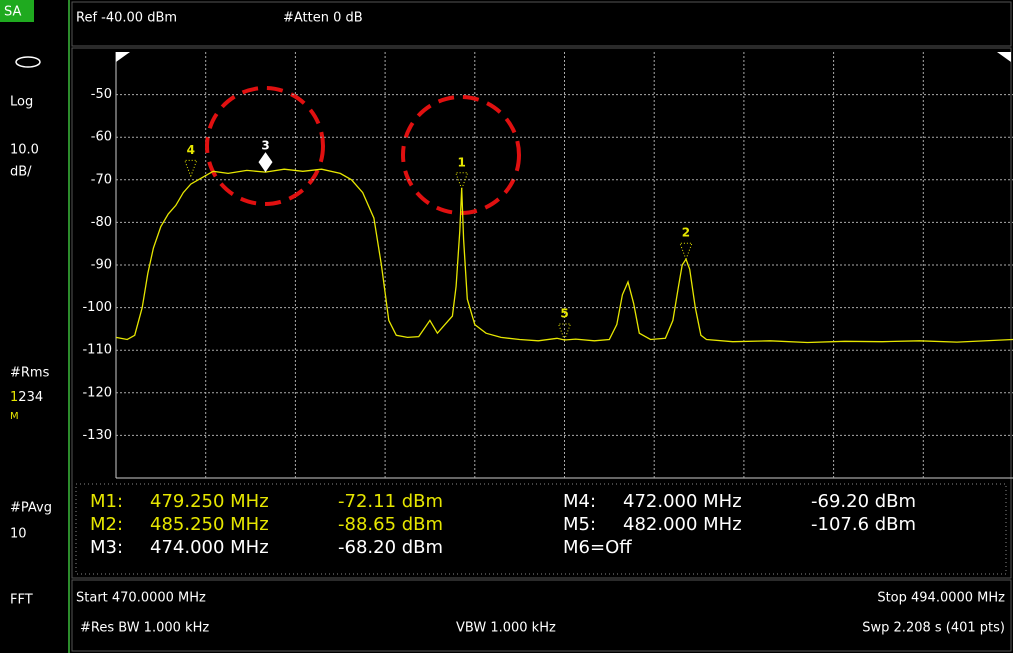 Image resolution: width=1013 pixels, height=653 pixels. What do you see at coordinates (564, 313) in the screenshot?
I see `marker-label: 5` at bounding box center [564, 313].